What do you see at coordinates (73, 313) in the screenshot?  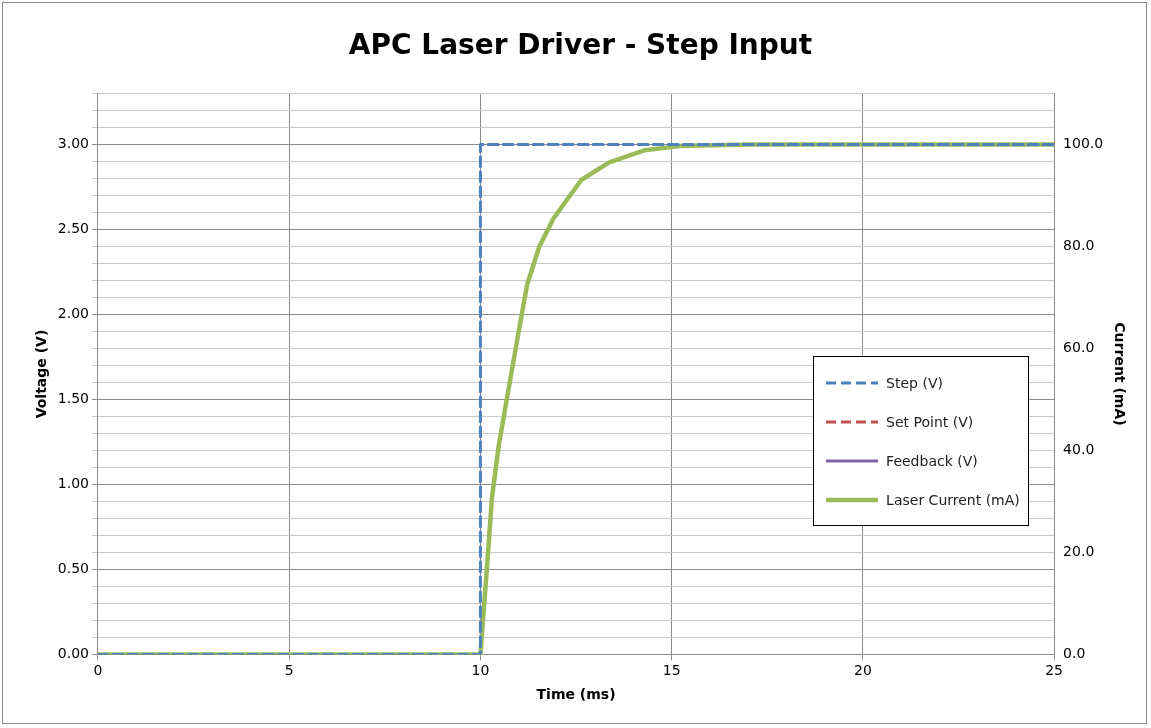 I see `y-tick-label: 2.00` at bounding box center [73, 313].